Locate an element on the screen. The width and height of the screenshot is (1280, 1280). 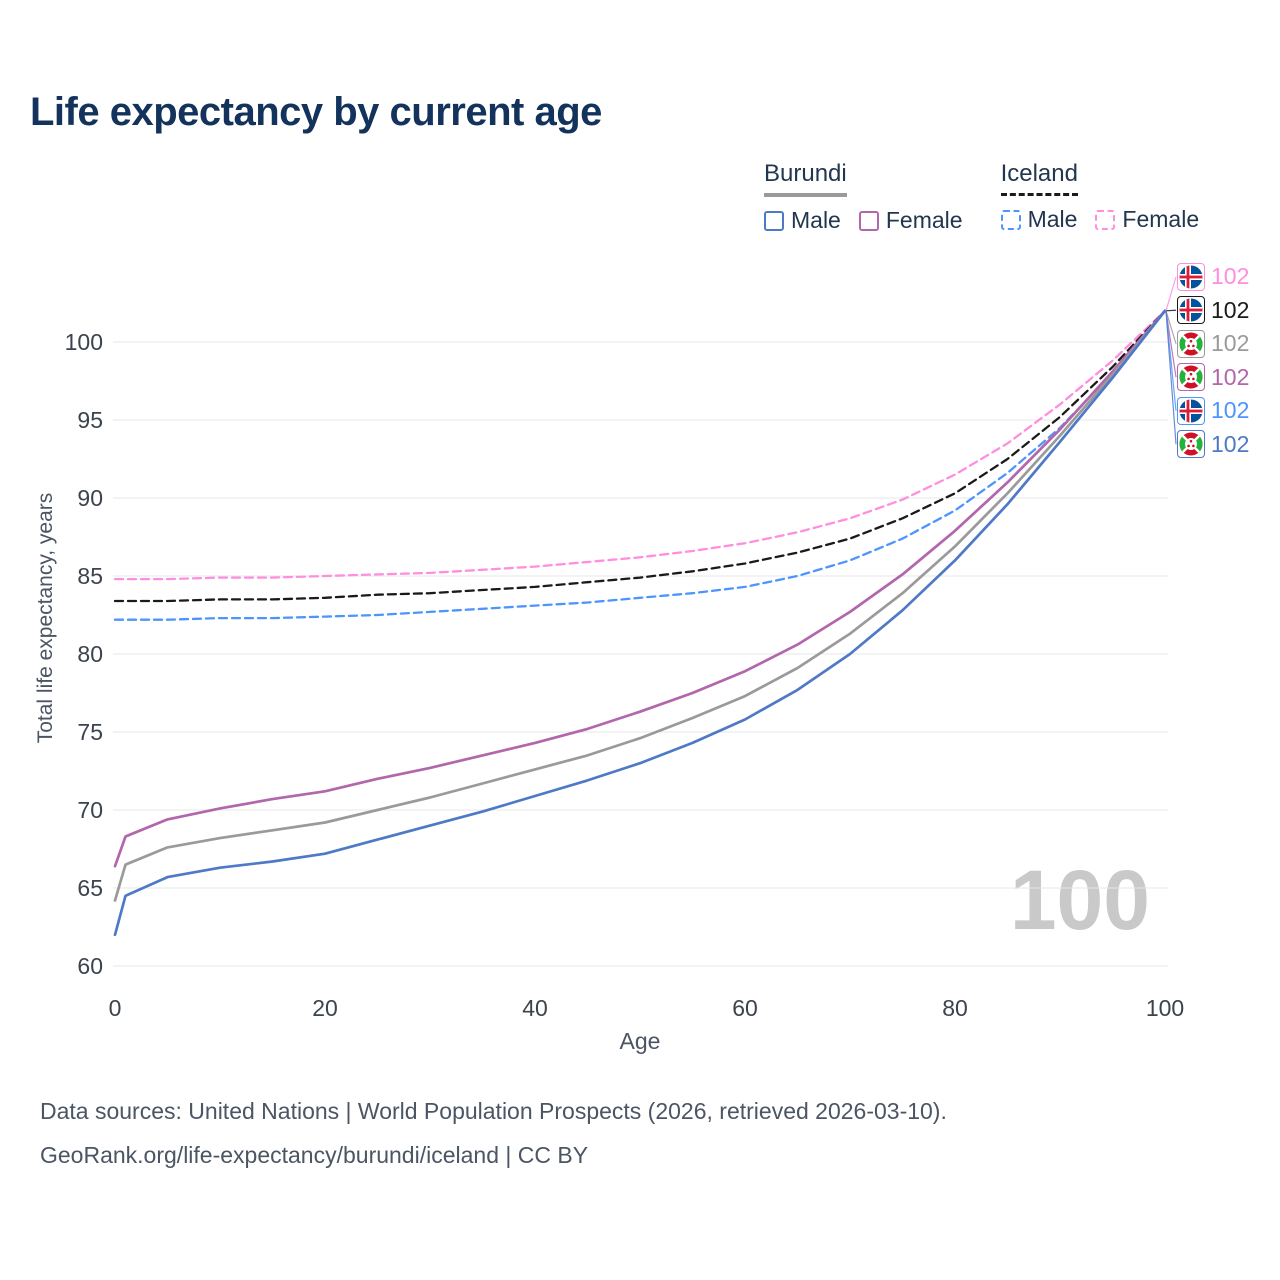
y-tick-label: 90 is located at coordinates (90, 498).